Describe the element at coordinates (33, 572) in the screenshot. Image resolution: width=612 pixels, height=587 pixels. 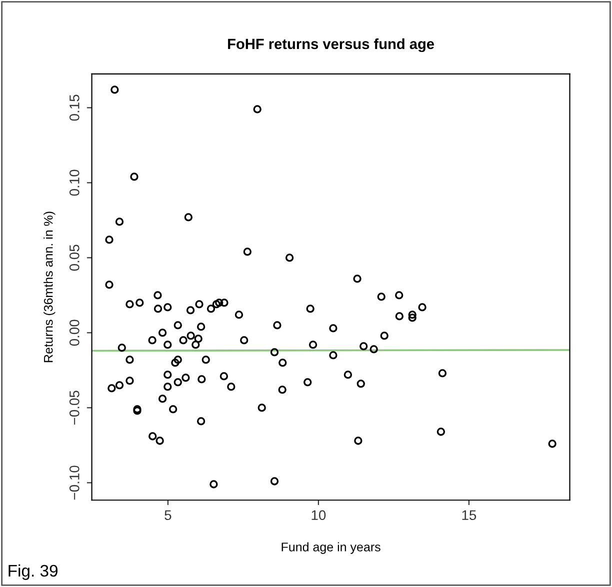
I see `caption: Fig. 39` at that location.